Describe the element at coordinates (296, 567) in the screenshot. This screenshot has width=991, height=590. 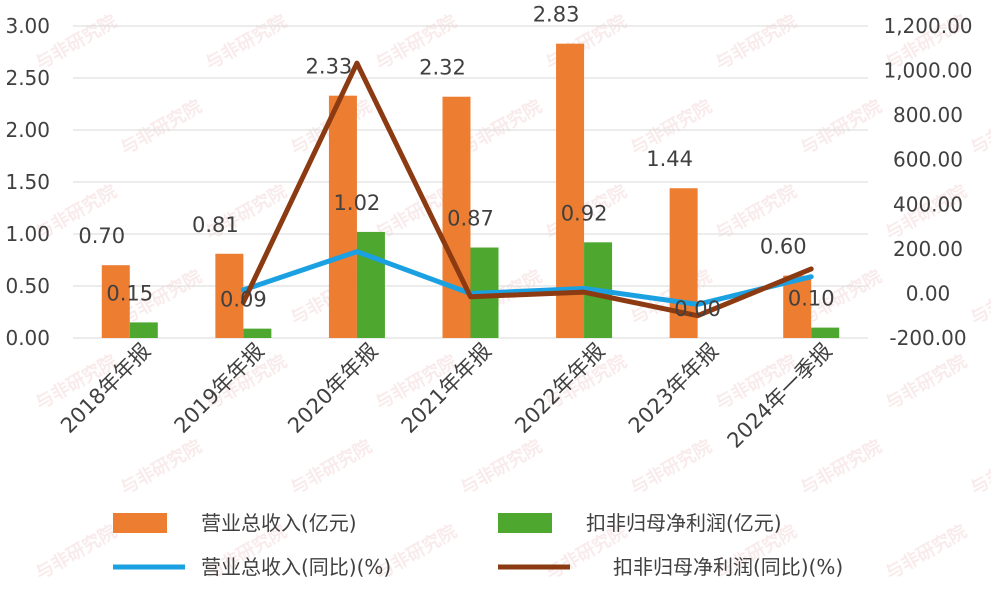
I see `legend-label: 营业总收入(同比)(%)` at that location.